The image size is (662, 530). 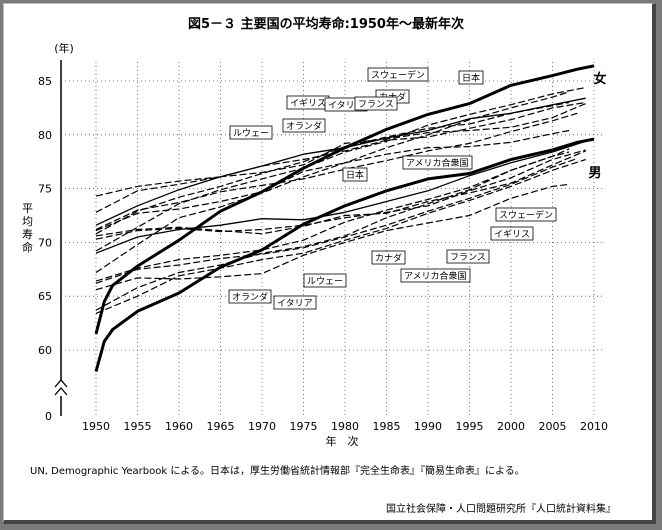 What do you see at coordinates (27, 228) in the screenshot?
I see `y-axis-label: 平均寿命` at bounding box center [27, 228].